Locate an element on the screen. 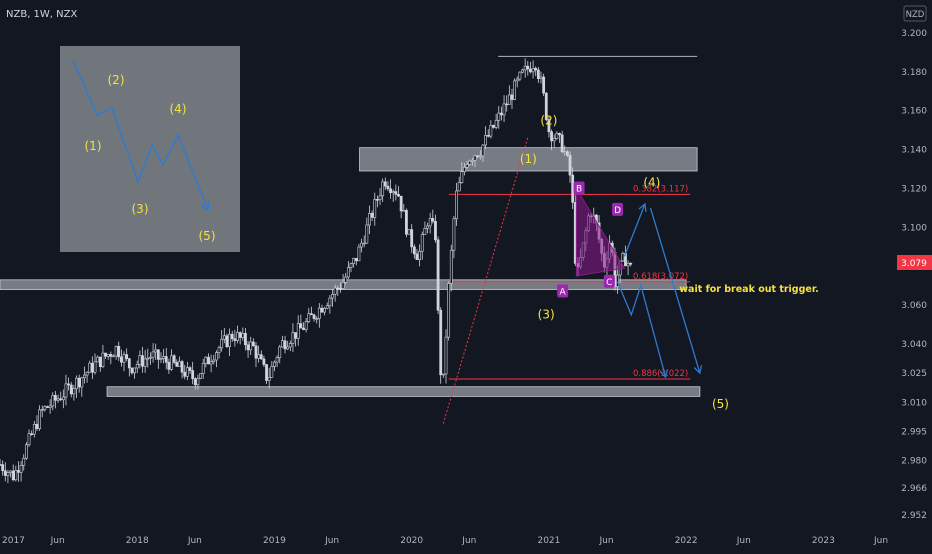 This screenshot has width=932, height=554. inset-wave-label-2: (3) is located at coordinates (140, 209).